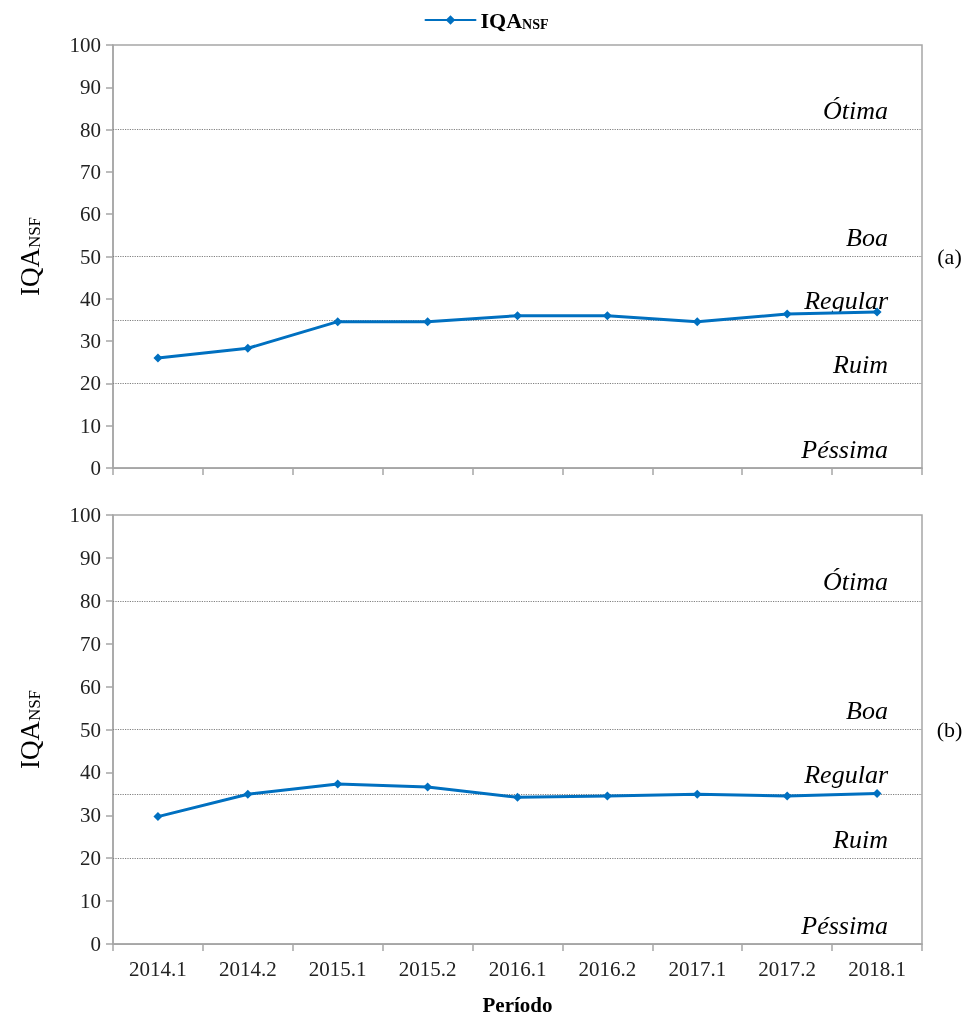 This screenshot has width=973, height=1030. What do you see at coordinates (517, 1004) in the screenshot?
I see `x-axis-title: Período` at bounding box center [517, 1004].